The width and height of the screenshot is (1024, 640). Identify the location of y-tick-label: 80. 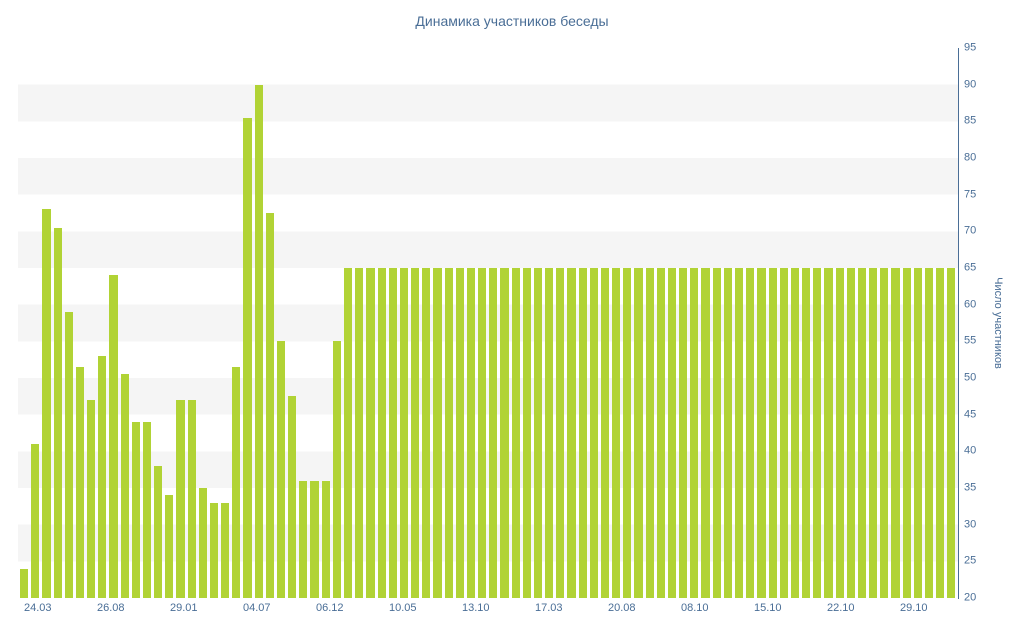
(970, 157).